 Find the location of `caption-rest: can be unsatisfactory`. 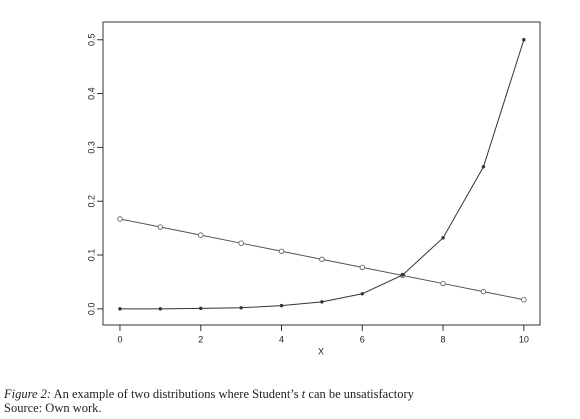

caption-rest: can be unsatisfactory is located at coordinates (359, 394).